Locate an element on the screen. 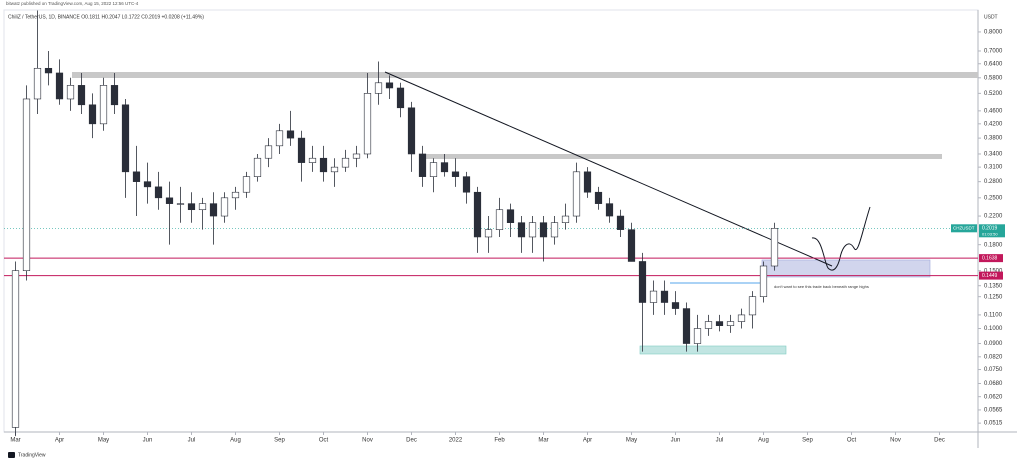 This screenshot has width=1017, height=462. currency: USDT is located at coordinates (991, 17).